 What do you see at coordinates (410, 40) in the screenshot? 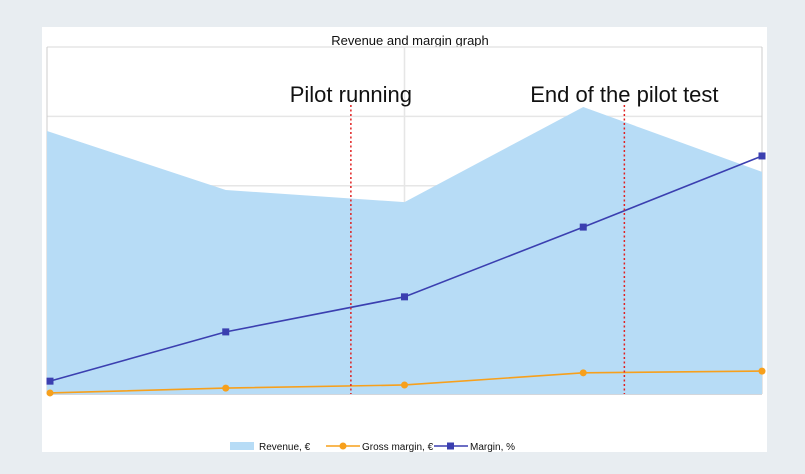
I see `chart-title: Revenue and margin graph` at bounding box center [410, 40].